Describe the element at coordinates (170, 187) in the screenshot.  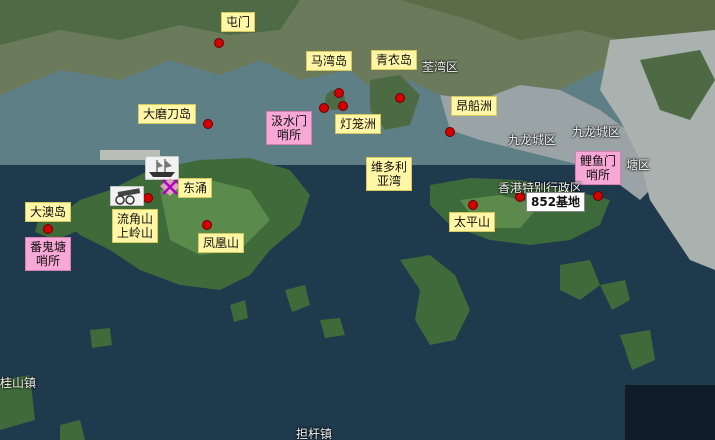
I see `crossed-swords-icon` at that location.